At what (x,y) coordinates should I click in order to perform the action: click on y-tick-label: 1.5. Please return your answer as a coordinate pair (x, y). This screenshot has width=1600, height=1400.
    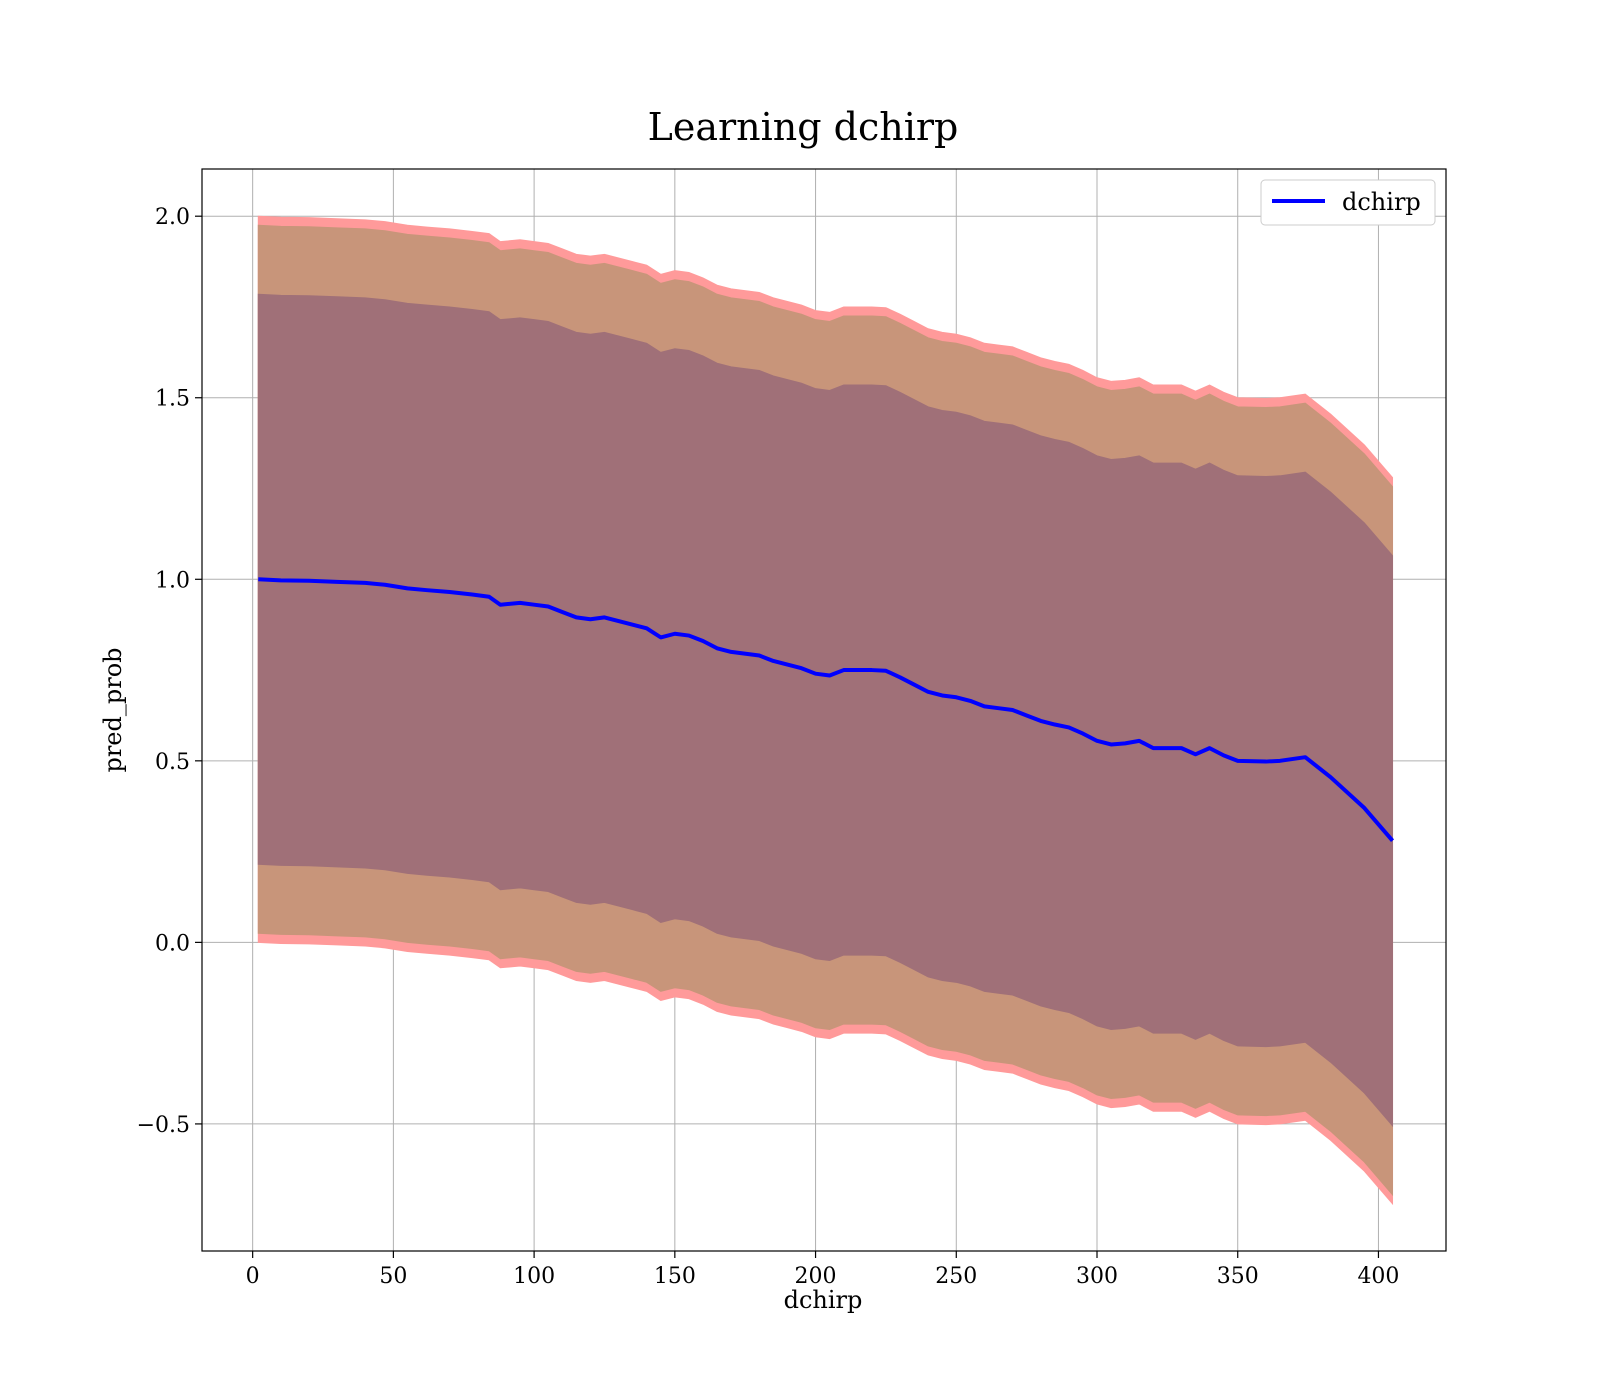
    Looking at the image, I should click on (172, 399).